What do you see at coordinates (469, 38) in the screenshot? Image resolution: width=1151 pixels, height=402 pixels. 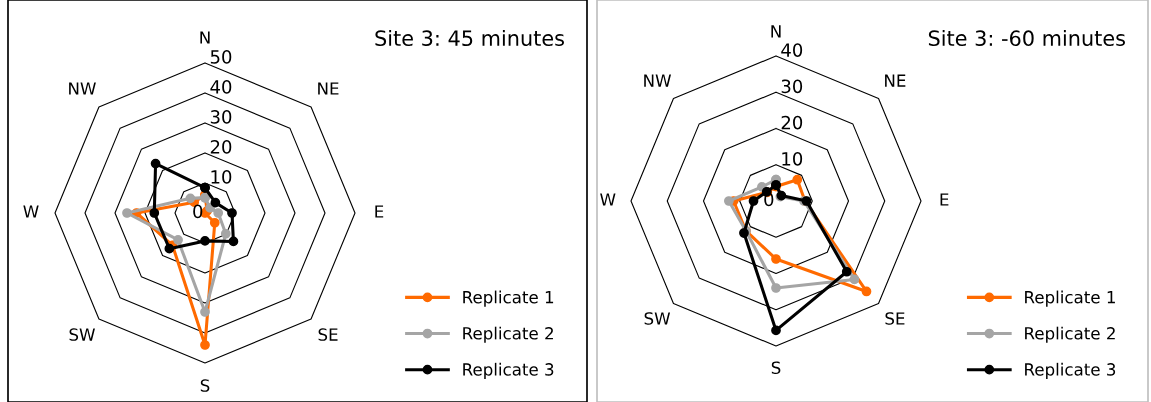 I see `chart-title: Site 3: 45 minutes` at bounding box center [469, 38].